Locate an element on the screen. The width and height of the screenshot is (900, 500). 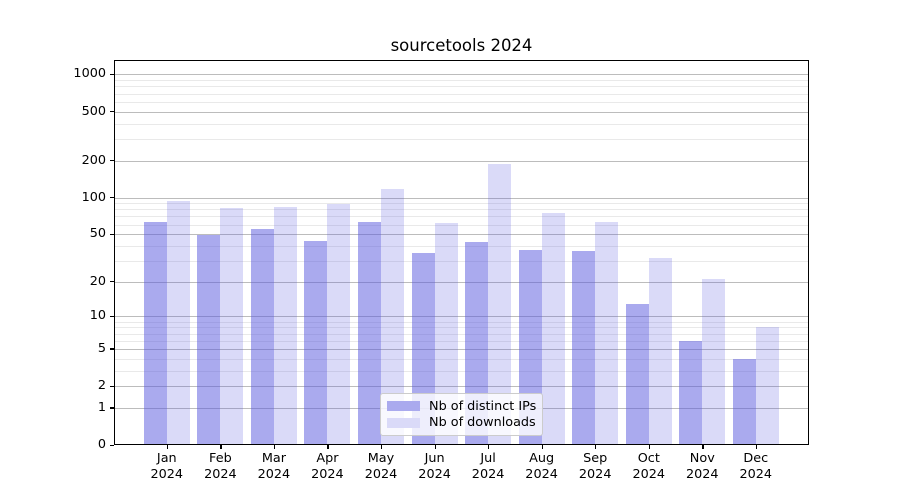
bar-downloads-jan is located at coordinates (178, 323).